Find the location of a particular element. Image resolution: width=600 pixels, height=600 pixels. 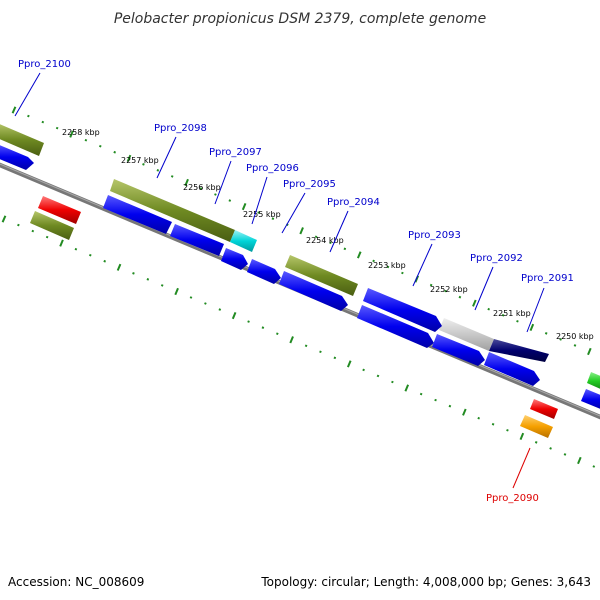

gene-label-ppro-2100: Ppro_2100 is located at coordinates (44, 64).